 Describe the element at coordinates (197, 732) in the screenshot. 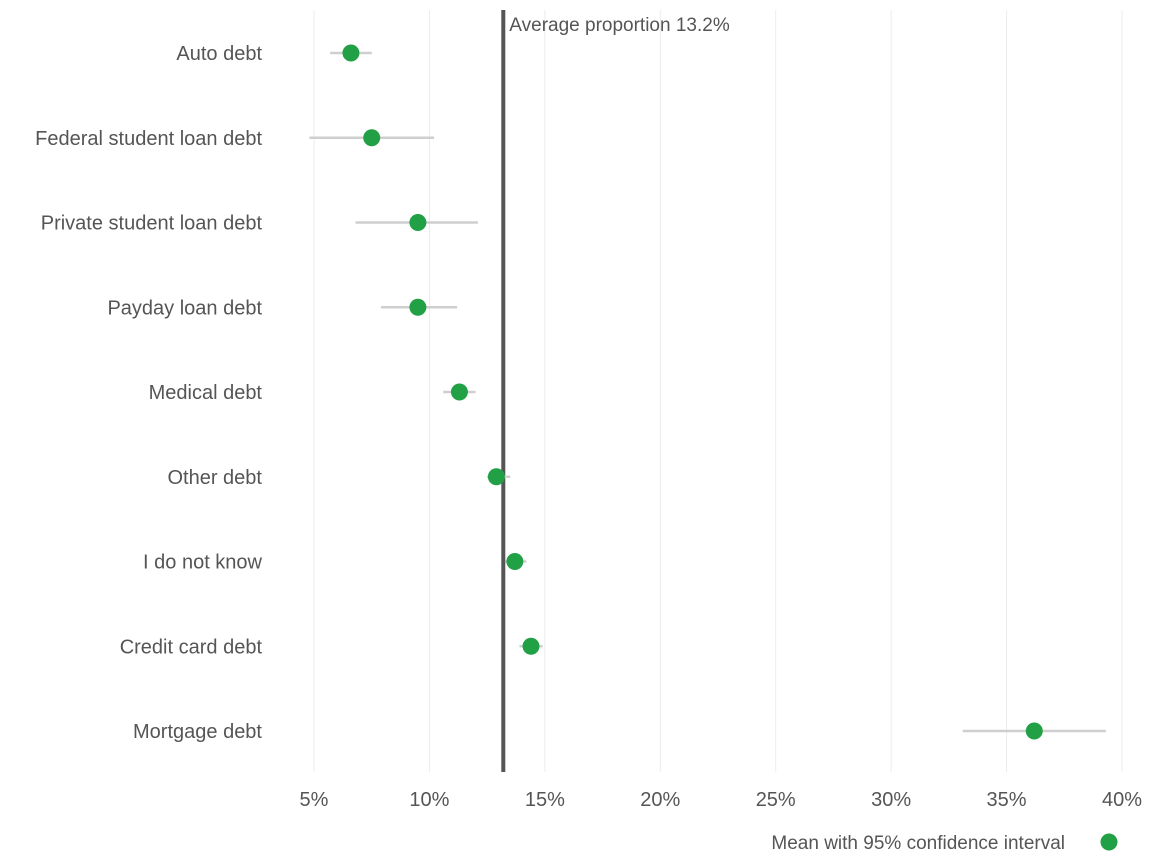

I see `category-label: Mortgage debt` at that location.